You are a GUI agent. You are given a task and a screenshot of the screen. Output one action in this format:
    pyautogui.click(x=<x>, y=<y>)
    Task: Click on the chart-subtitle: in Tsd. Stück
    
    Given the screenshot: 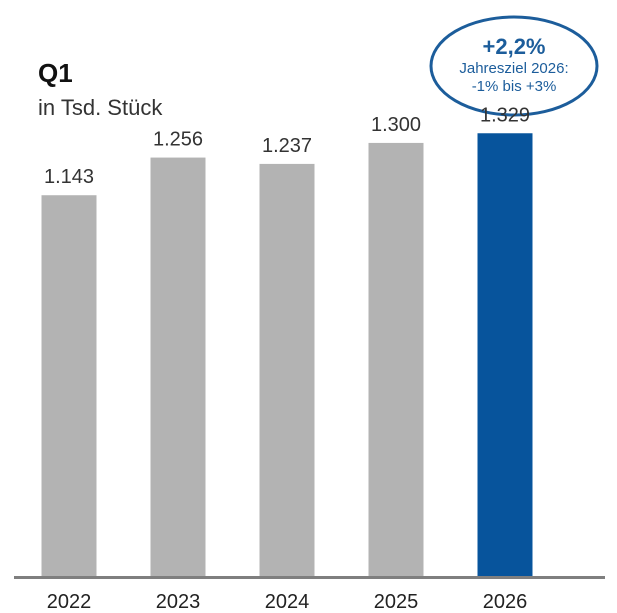 What is the action you would take?
    pyautogui.click(x=100, y=107)
    